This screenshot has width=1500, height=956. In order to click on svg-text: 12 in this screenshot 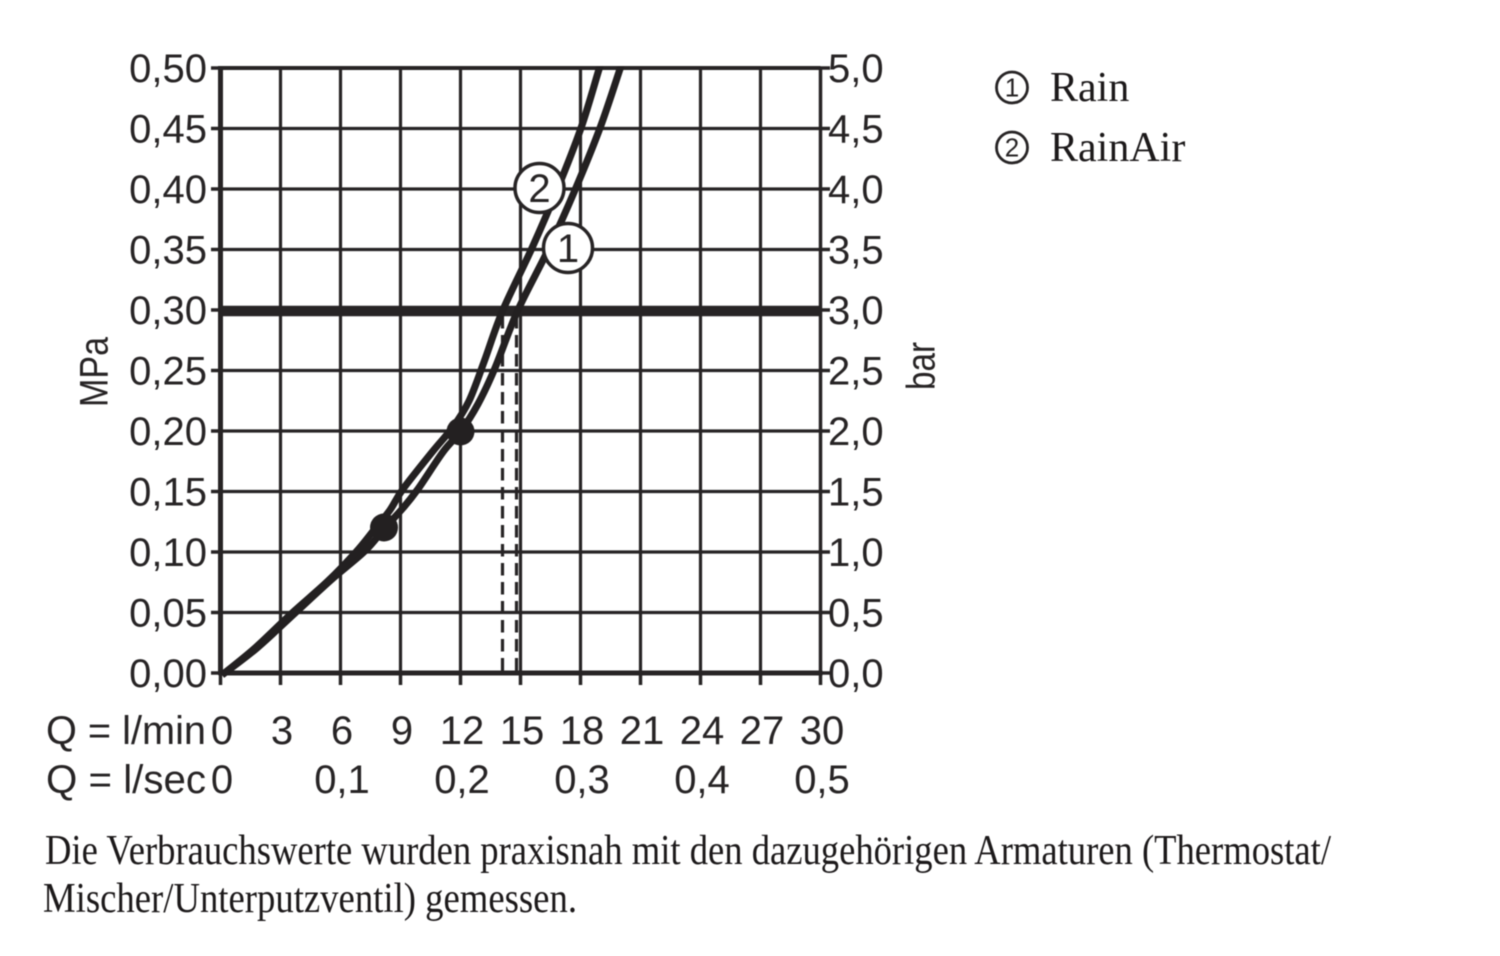, I will do `click(462, 731)`.